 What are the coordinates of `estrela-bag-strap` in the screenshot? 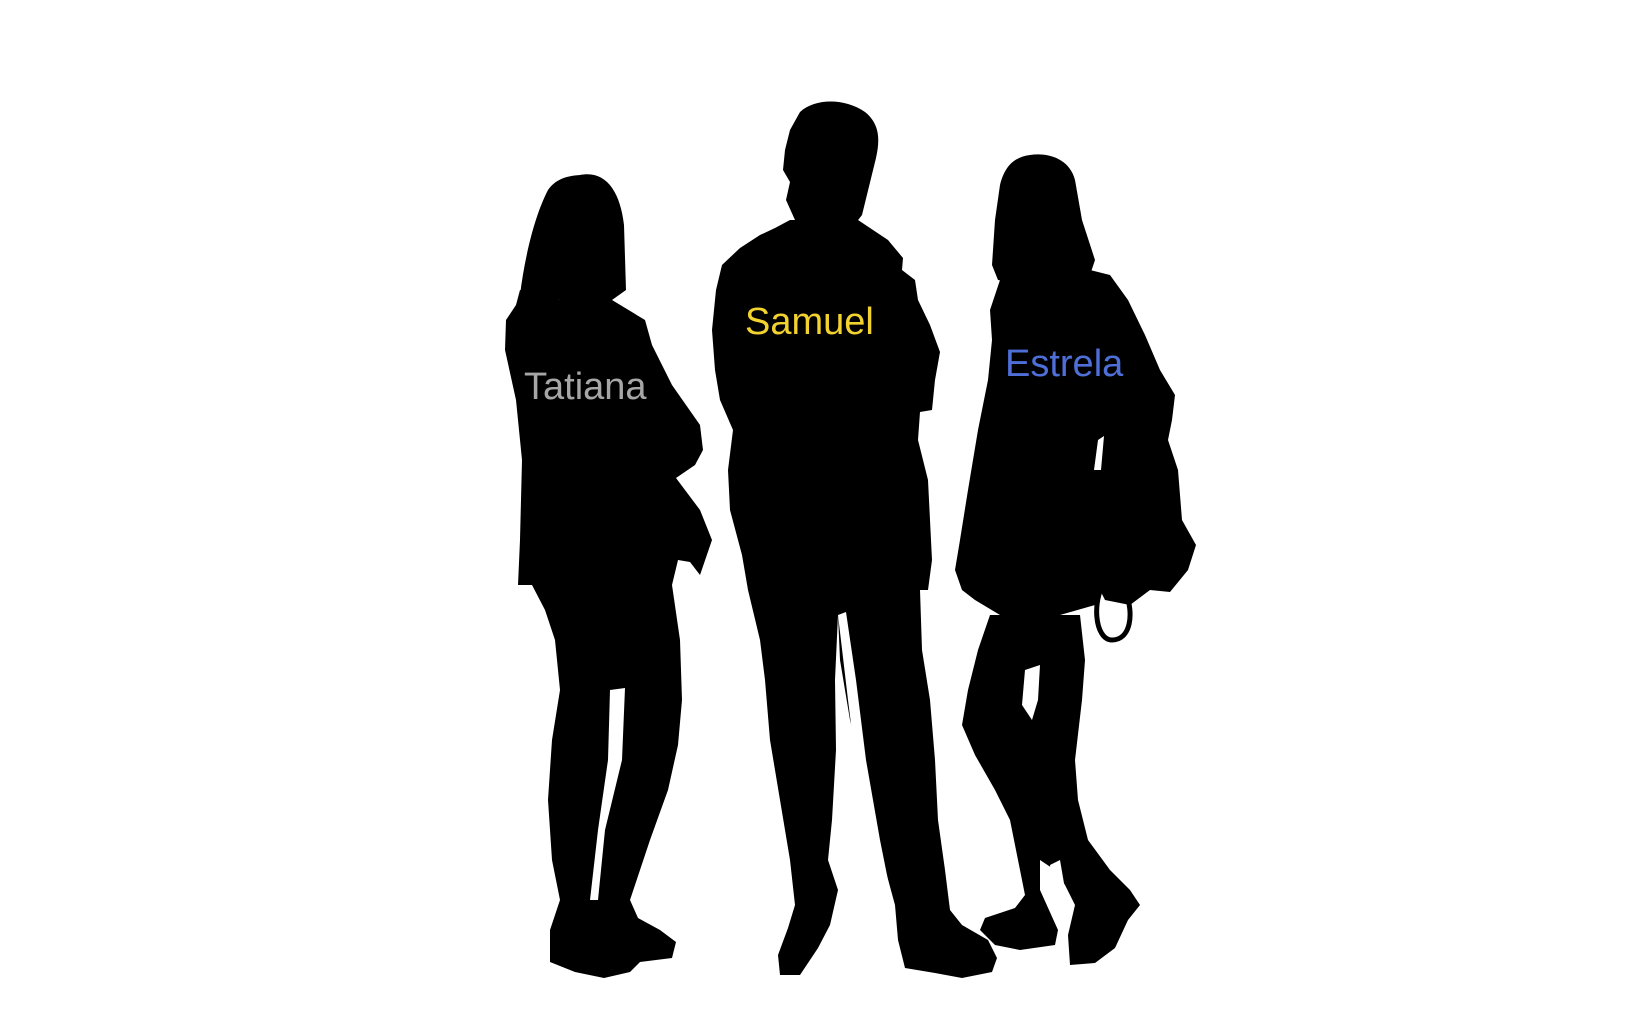 It's located at (1113, 608).